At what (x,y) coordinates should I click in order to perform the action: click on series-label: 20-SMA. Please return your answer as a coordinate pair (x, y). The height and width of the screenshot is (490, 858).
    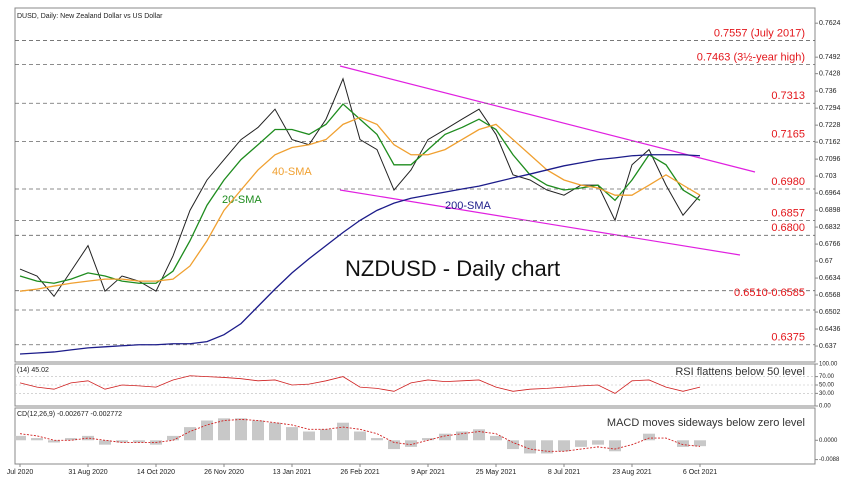
    Looking at the image, I should click on (242, 200).